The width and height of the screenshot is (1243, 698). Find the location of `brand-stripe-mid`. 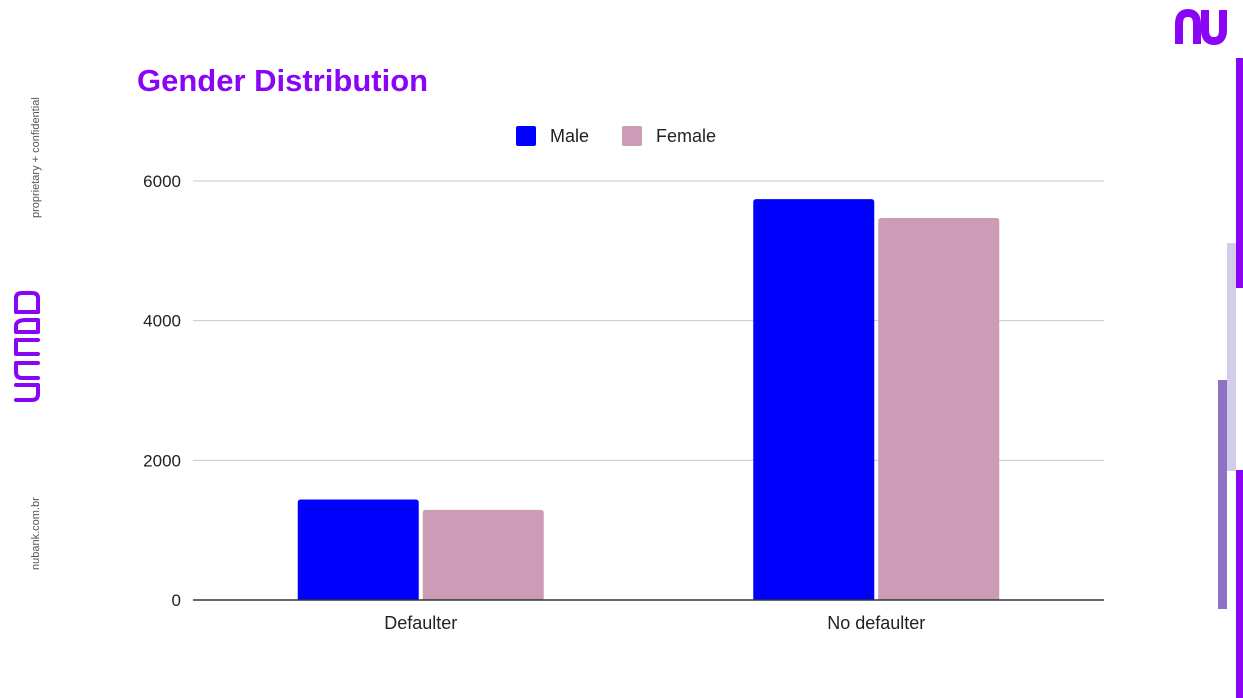

brand-stripe-mid is located at coordinates (1222, 494).